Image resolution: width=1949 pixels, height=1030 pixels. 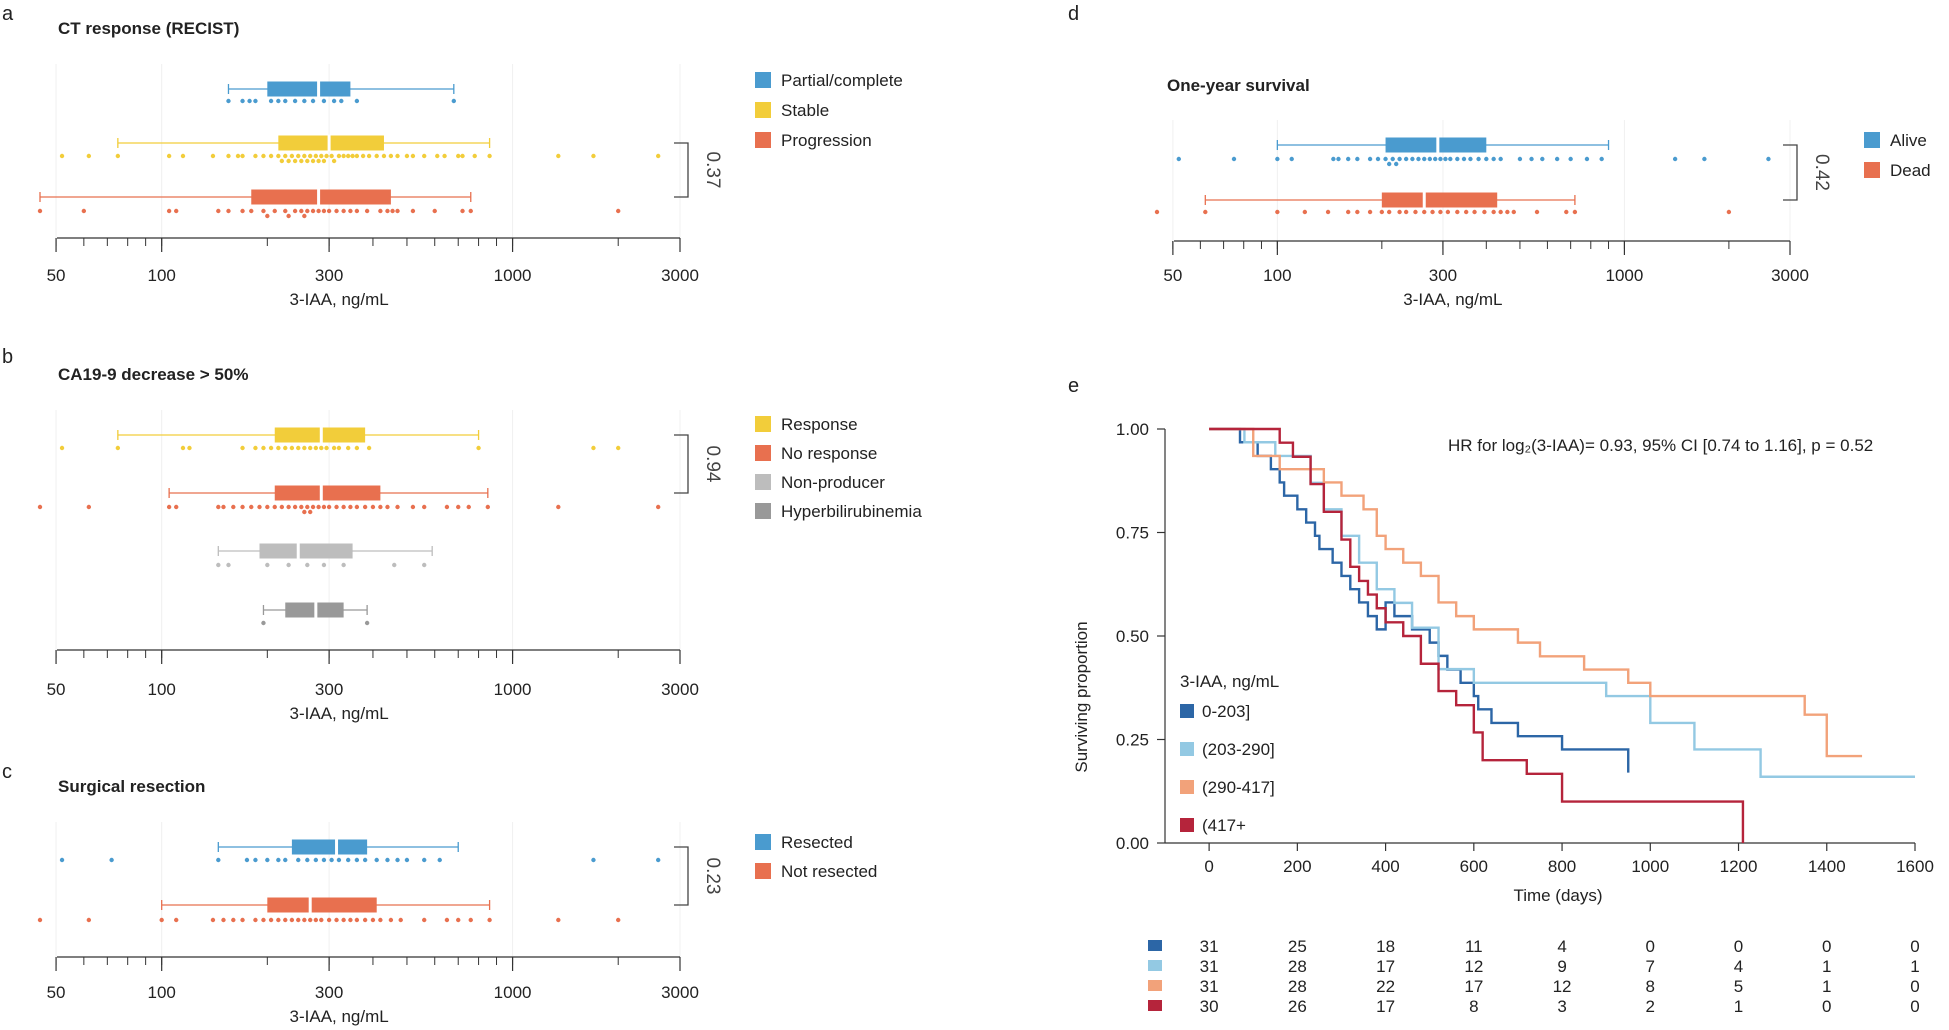 I want to click on risk-table-cell: 17, so click(x=1473, y=986).